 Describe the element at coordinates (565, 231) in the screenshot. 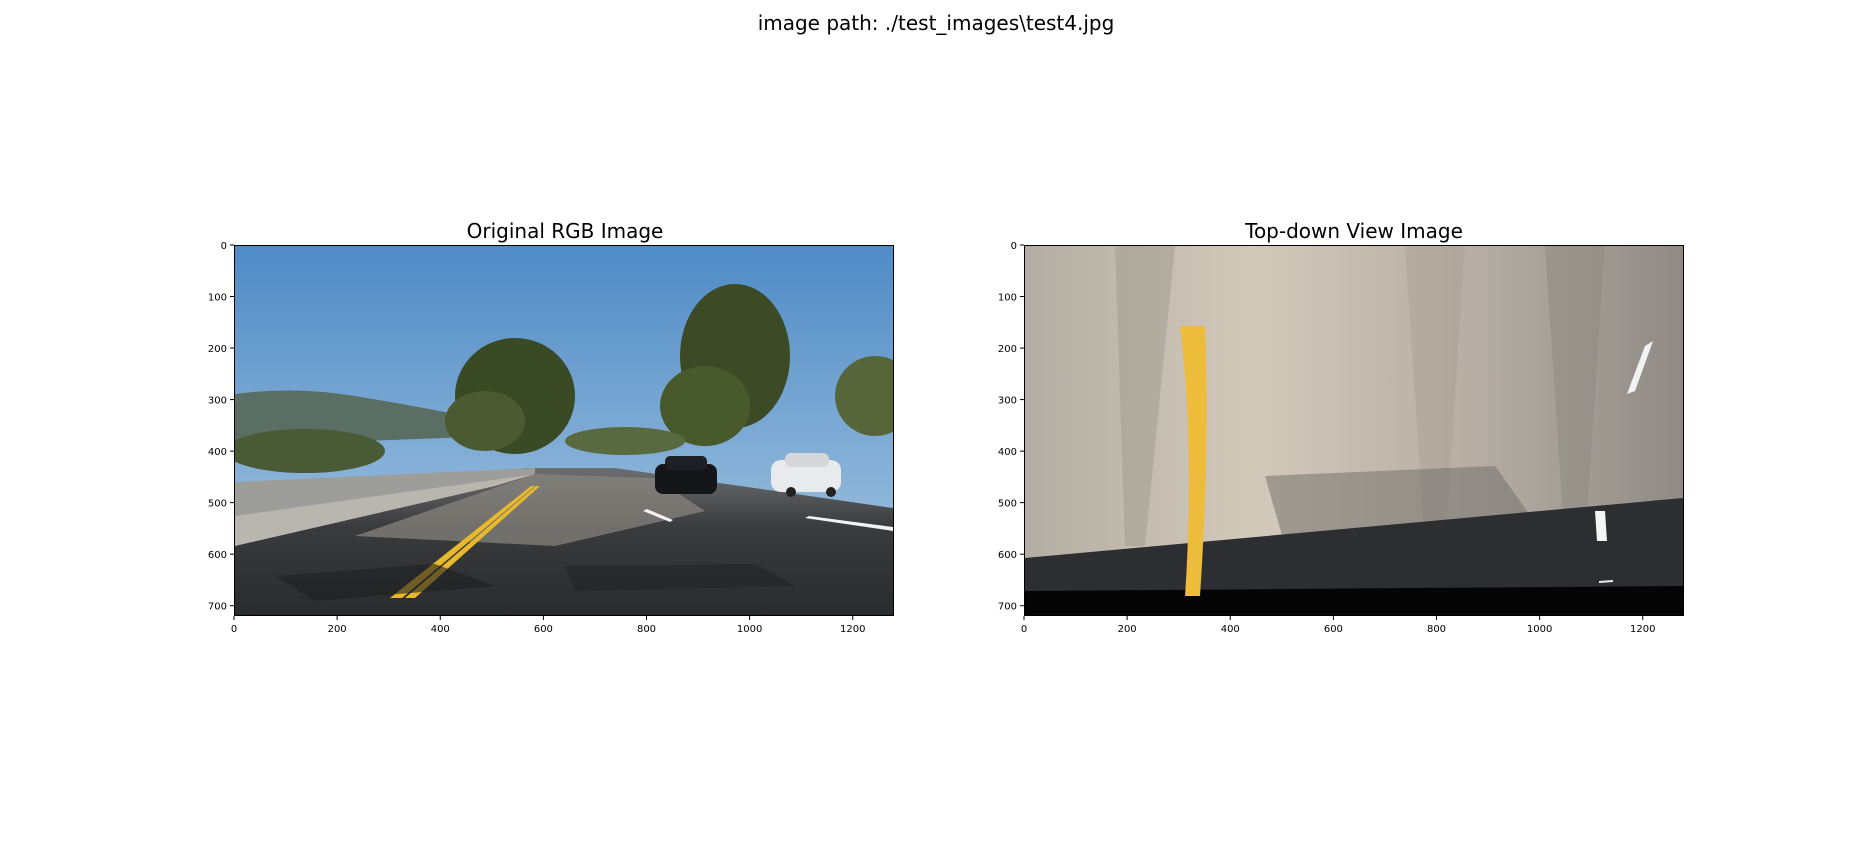

I see `panel-title-original: Original RGB Image` at that location.